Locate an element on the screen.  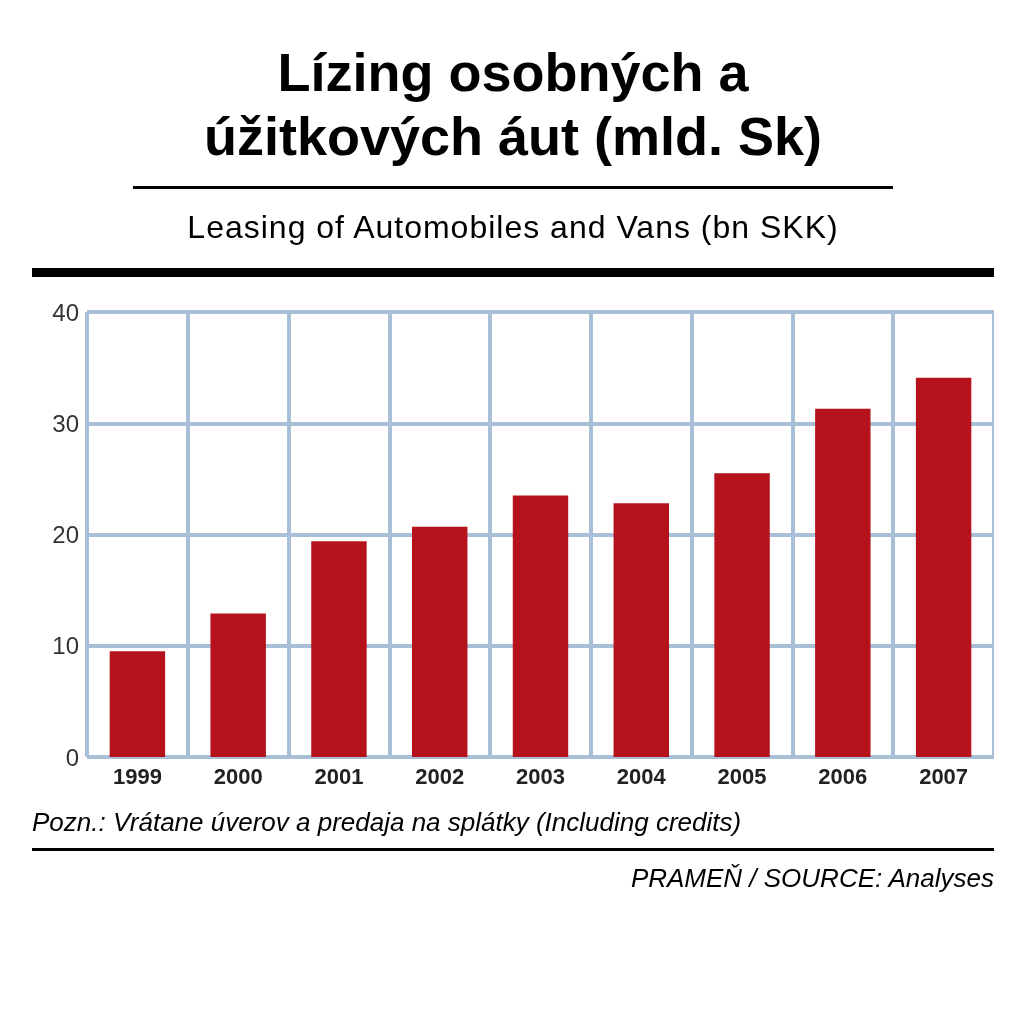
text: Pozn.: Vrátane úverov a predaja na splátky (Including credits) is located at coordinates (513, 829).